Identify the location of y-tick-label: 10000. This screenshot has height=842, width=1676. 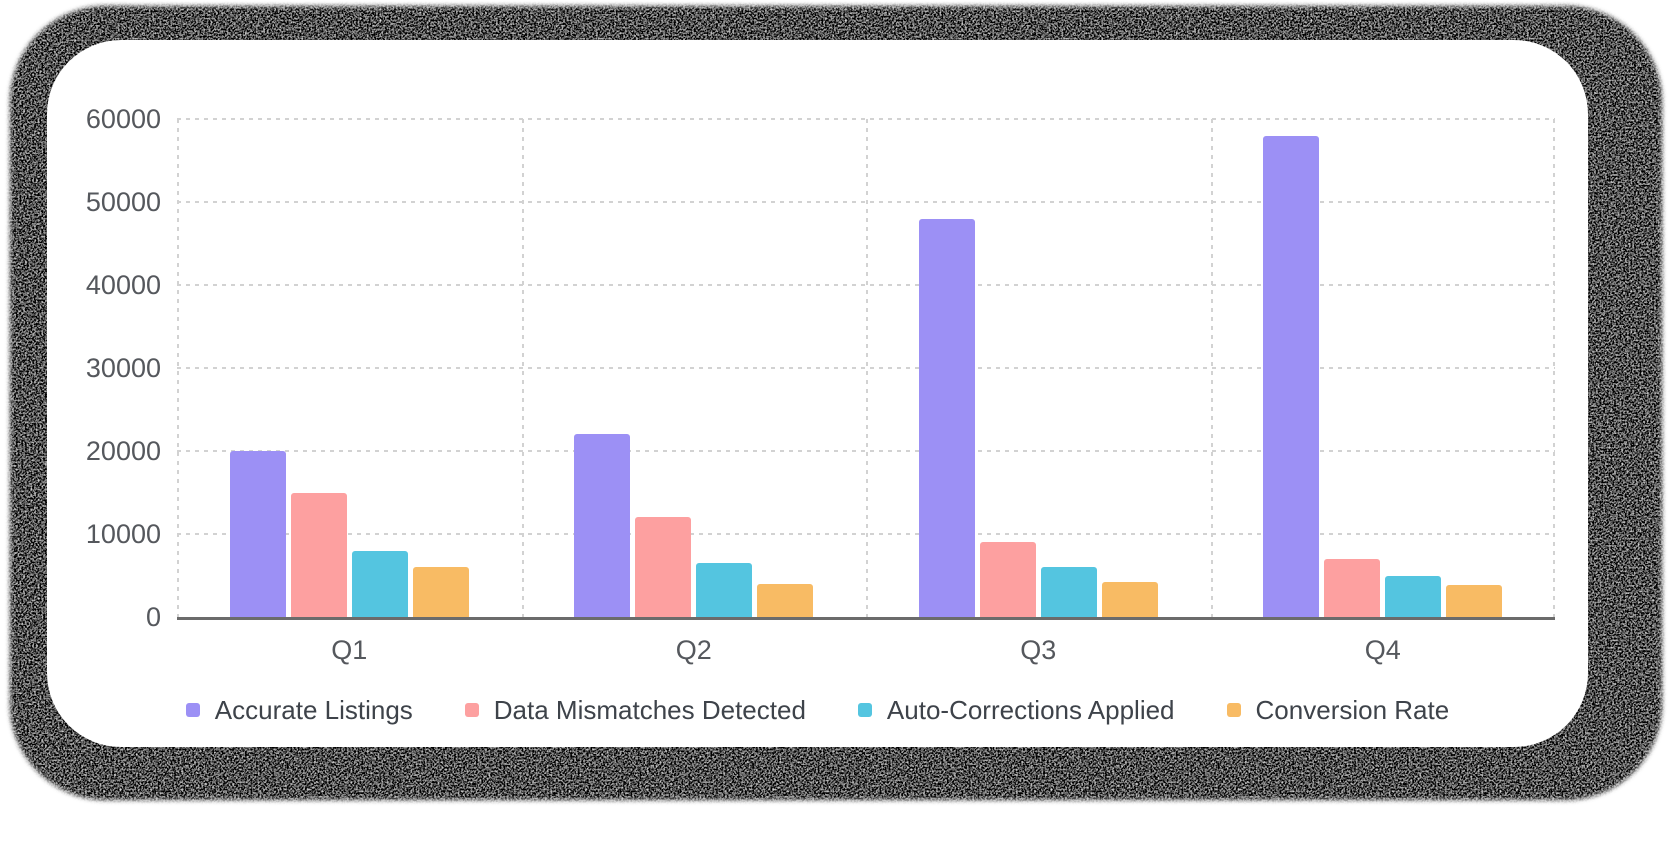
(123, 534).